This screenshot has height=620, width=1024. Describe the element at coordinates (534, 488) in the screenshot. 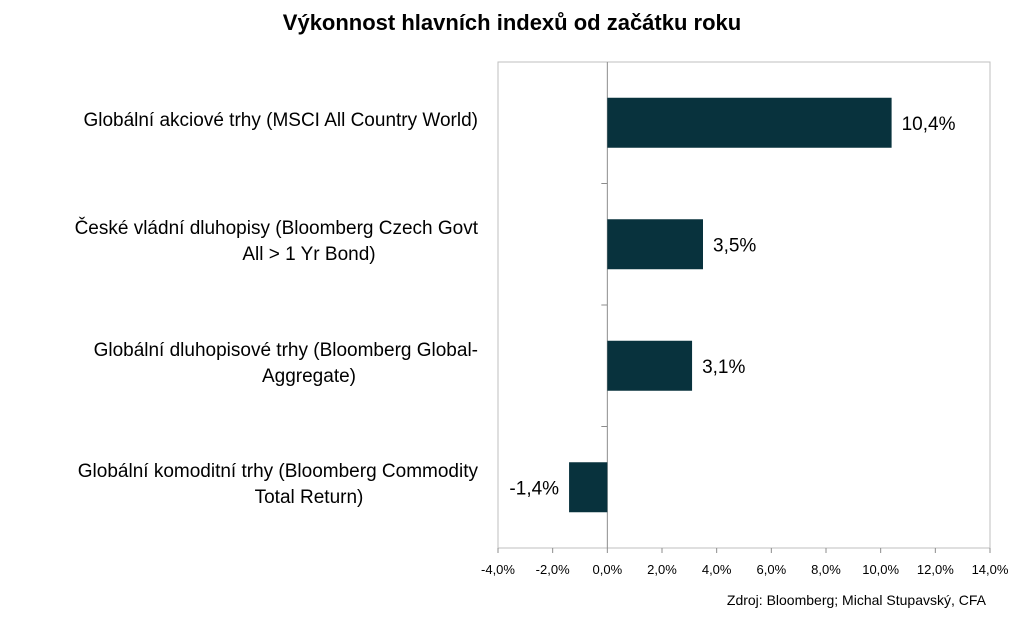

I see `bar-value-label: -1,4%` at that location.